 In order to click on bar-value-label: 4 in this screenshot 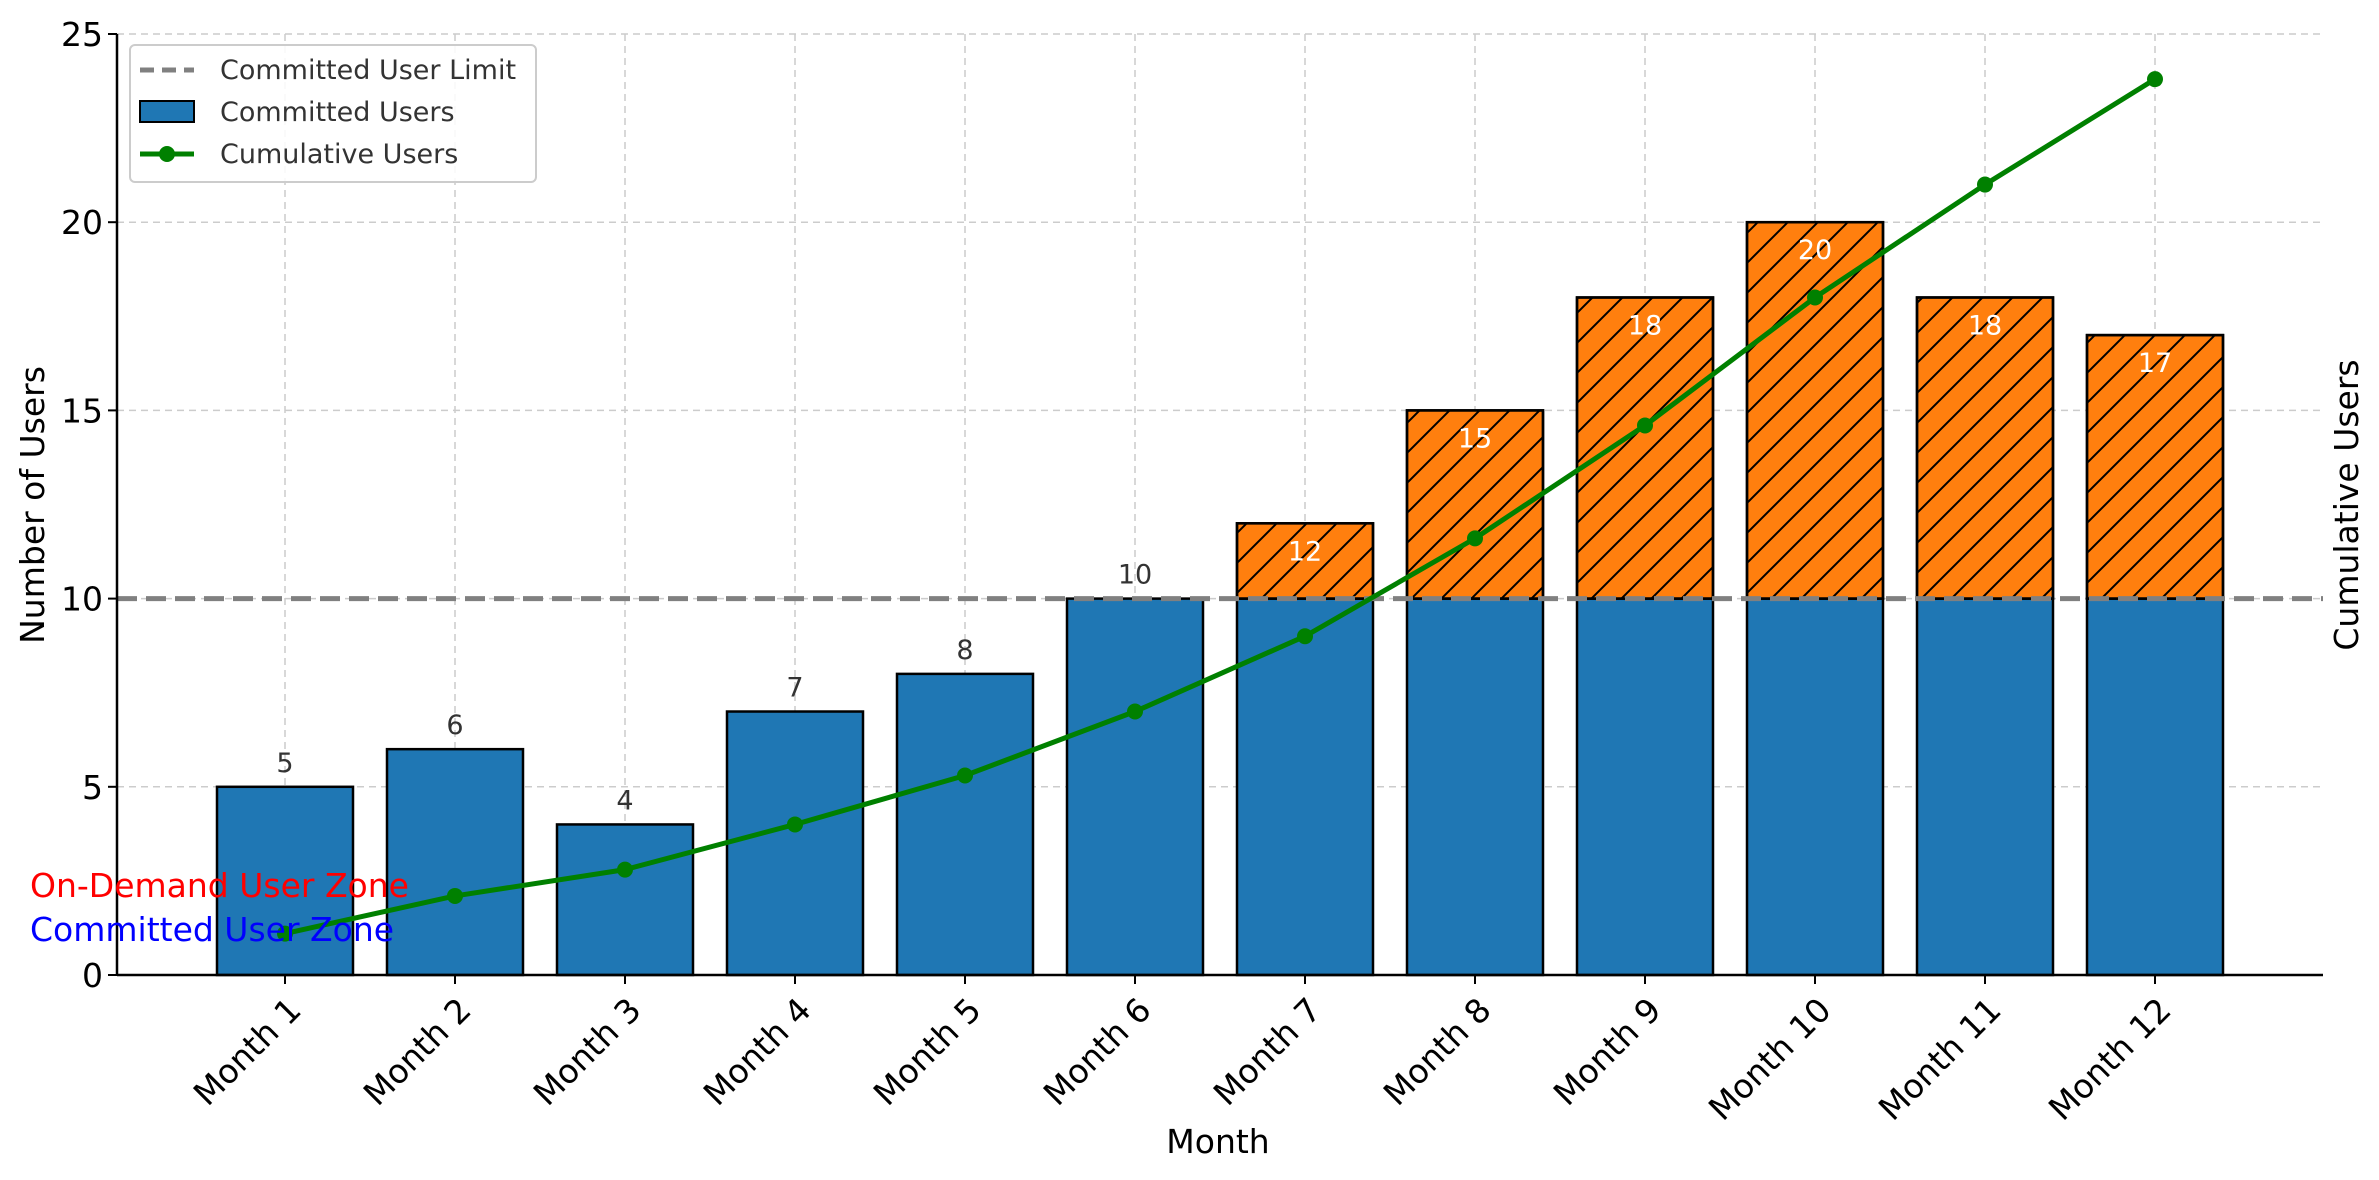, I will do `click(624, 800)`.